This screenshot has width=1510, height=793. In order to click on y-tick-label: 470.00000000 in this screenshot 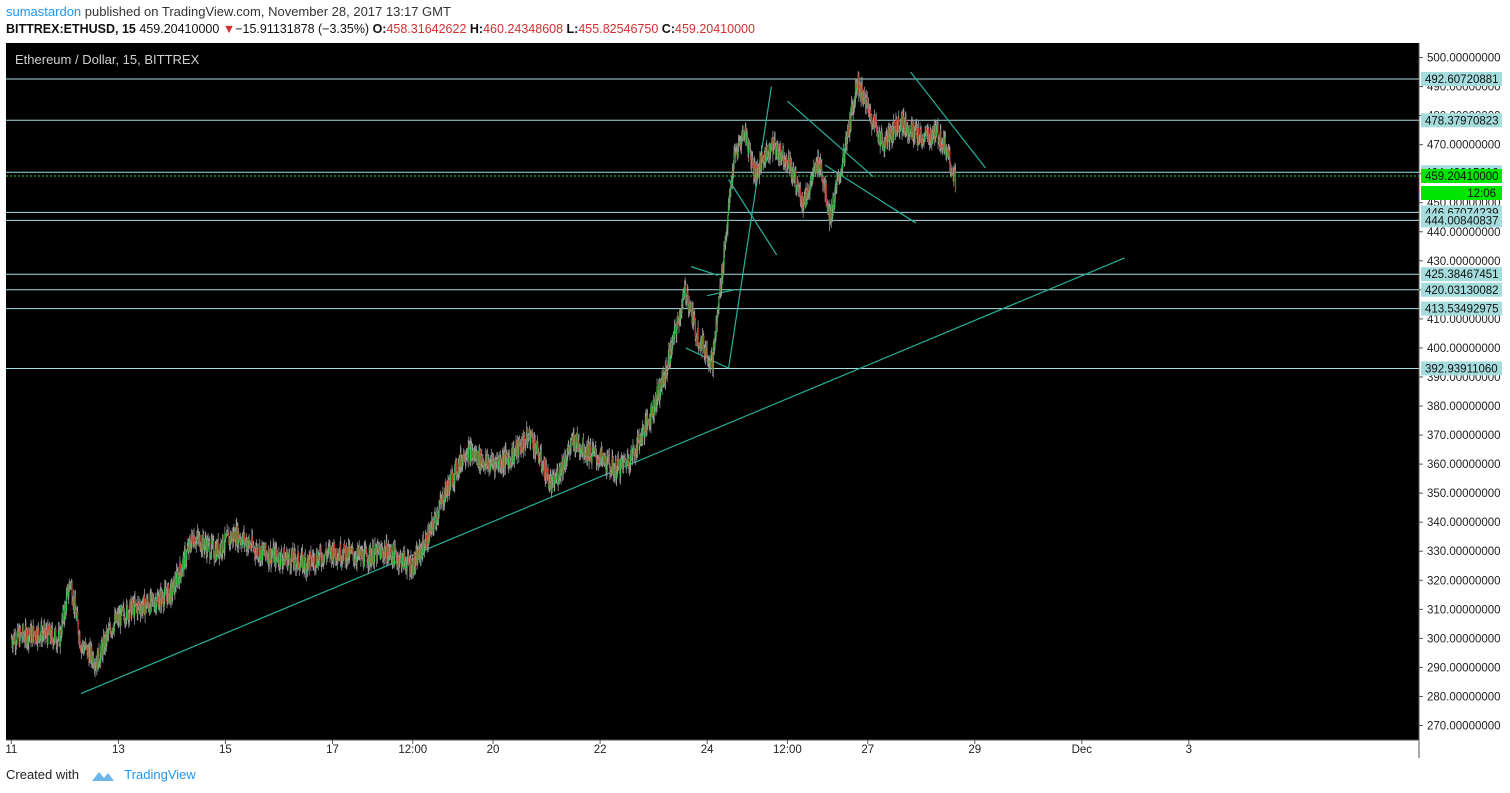, I will do `click(1464, 146)`.